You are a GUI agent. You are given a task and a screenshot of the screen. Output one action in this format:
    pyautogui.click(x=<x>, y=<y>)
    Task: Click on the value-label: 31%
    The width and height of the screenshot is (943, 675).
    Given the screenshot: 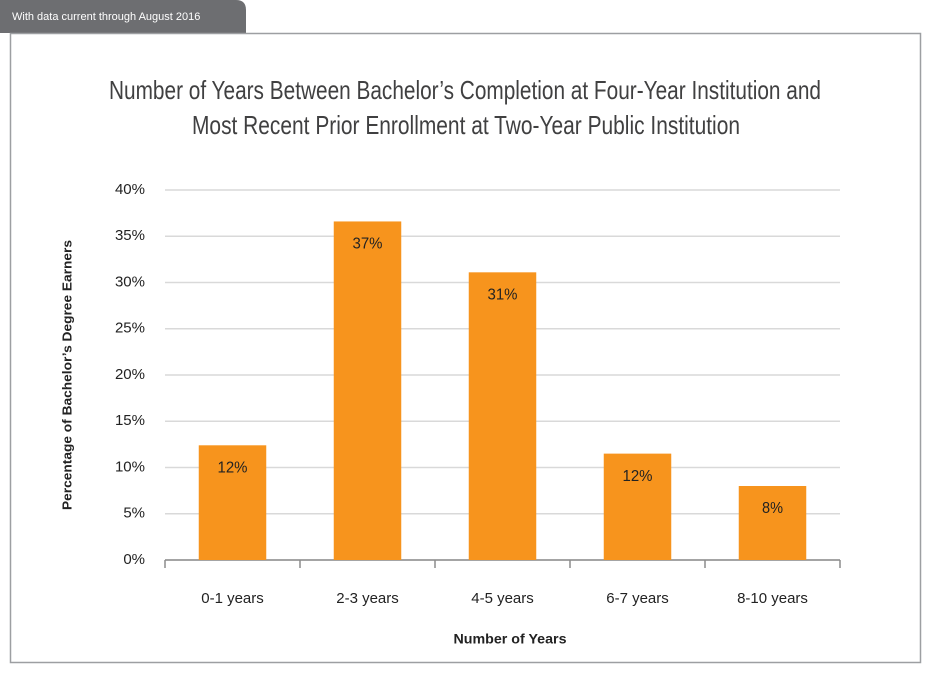 What is the action you would take?
    pyautogui.click(x=503, y=295)
    